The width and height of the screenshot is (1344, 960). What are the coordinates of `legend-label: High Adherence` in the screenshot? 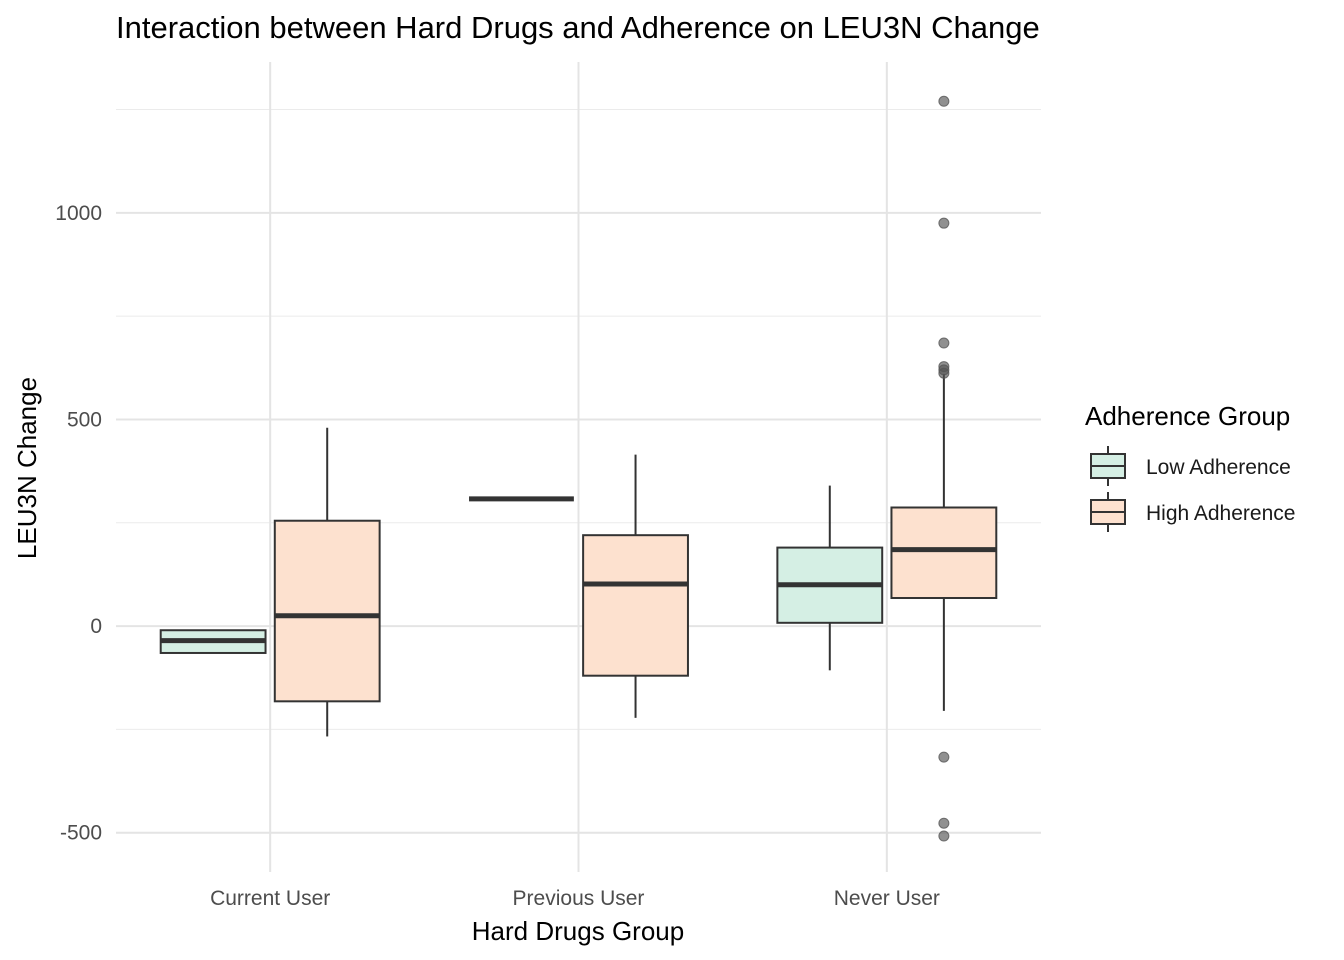 It's located at (1220, 513).